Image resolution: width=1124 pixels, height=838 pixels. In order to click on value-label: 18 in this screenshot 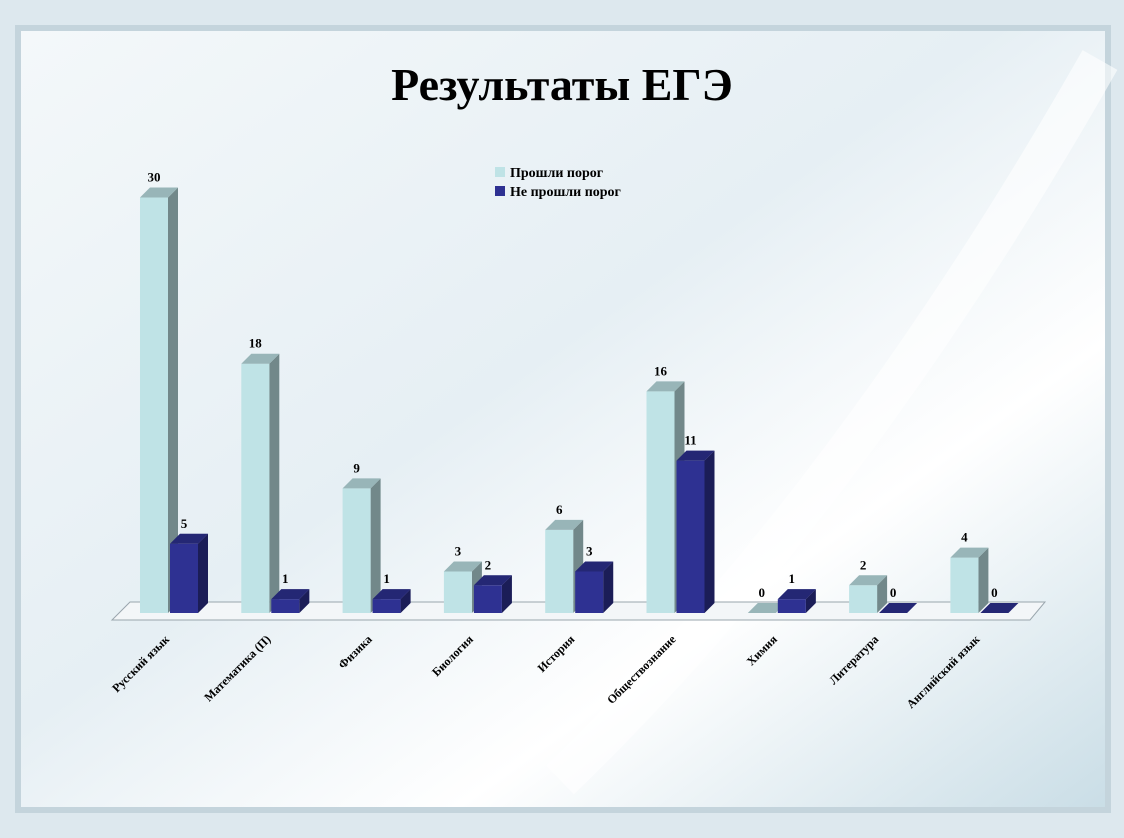, I will do `click(256, 343)`.